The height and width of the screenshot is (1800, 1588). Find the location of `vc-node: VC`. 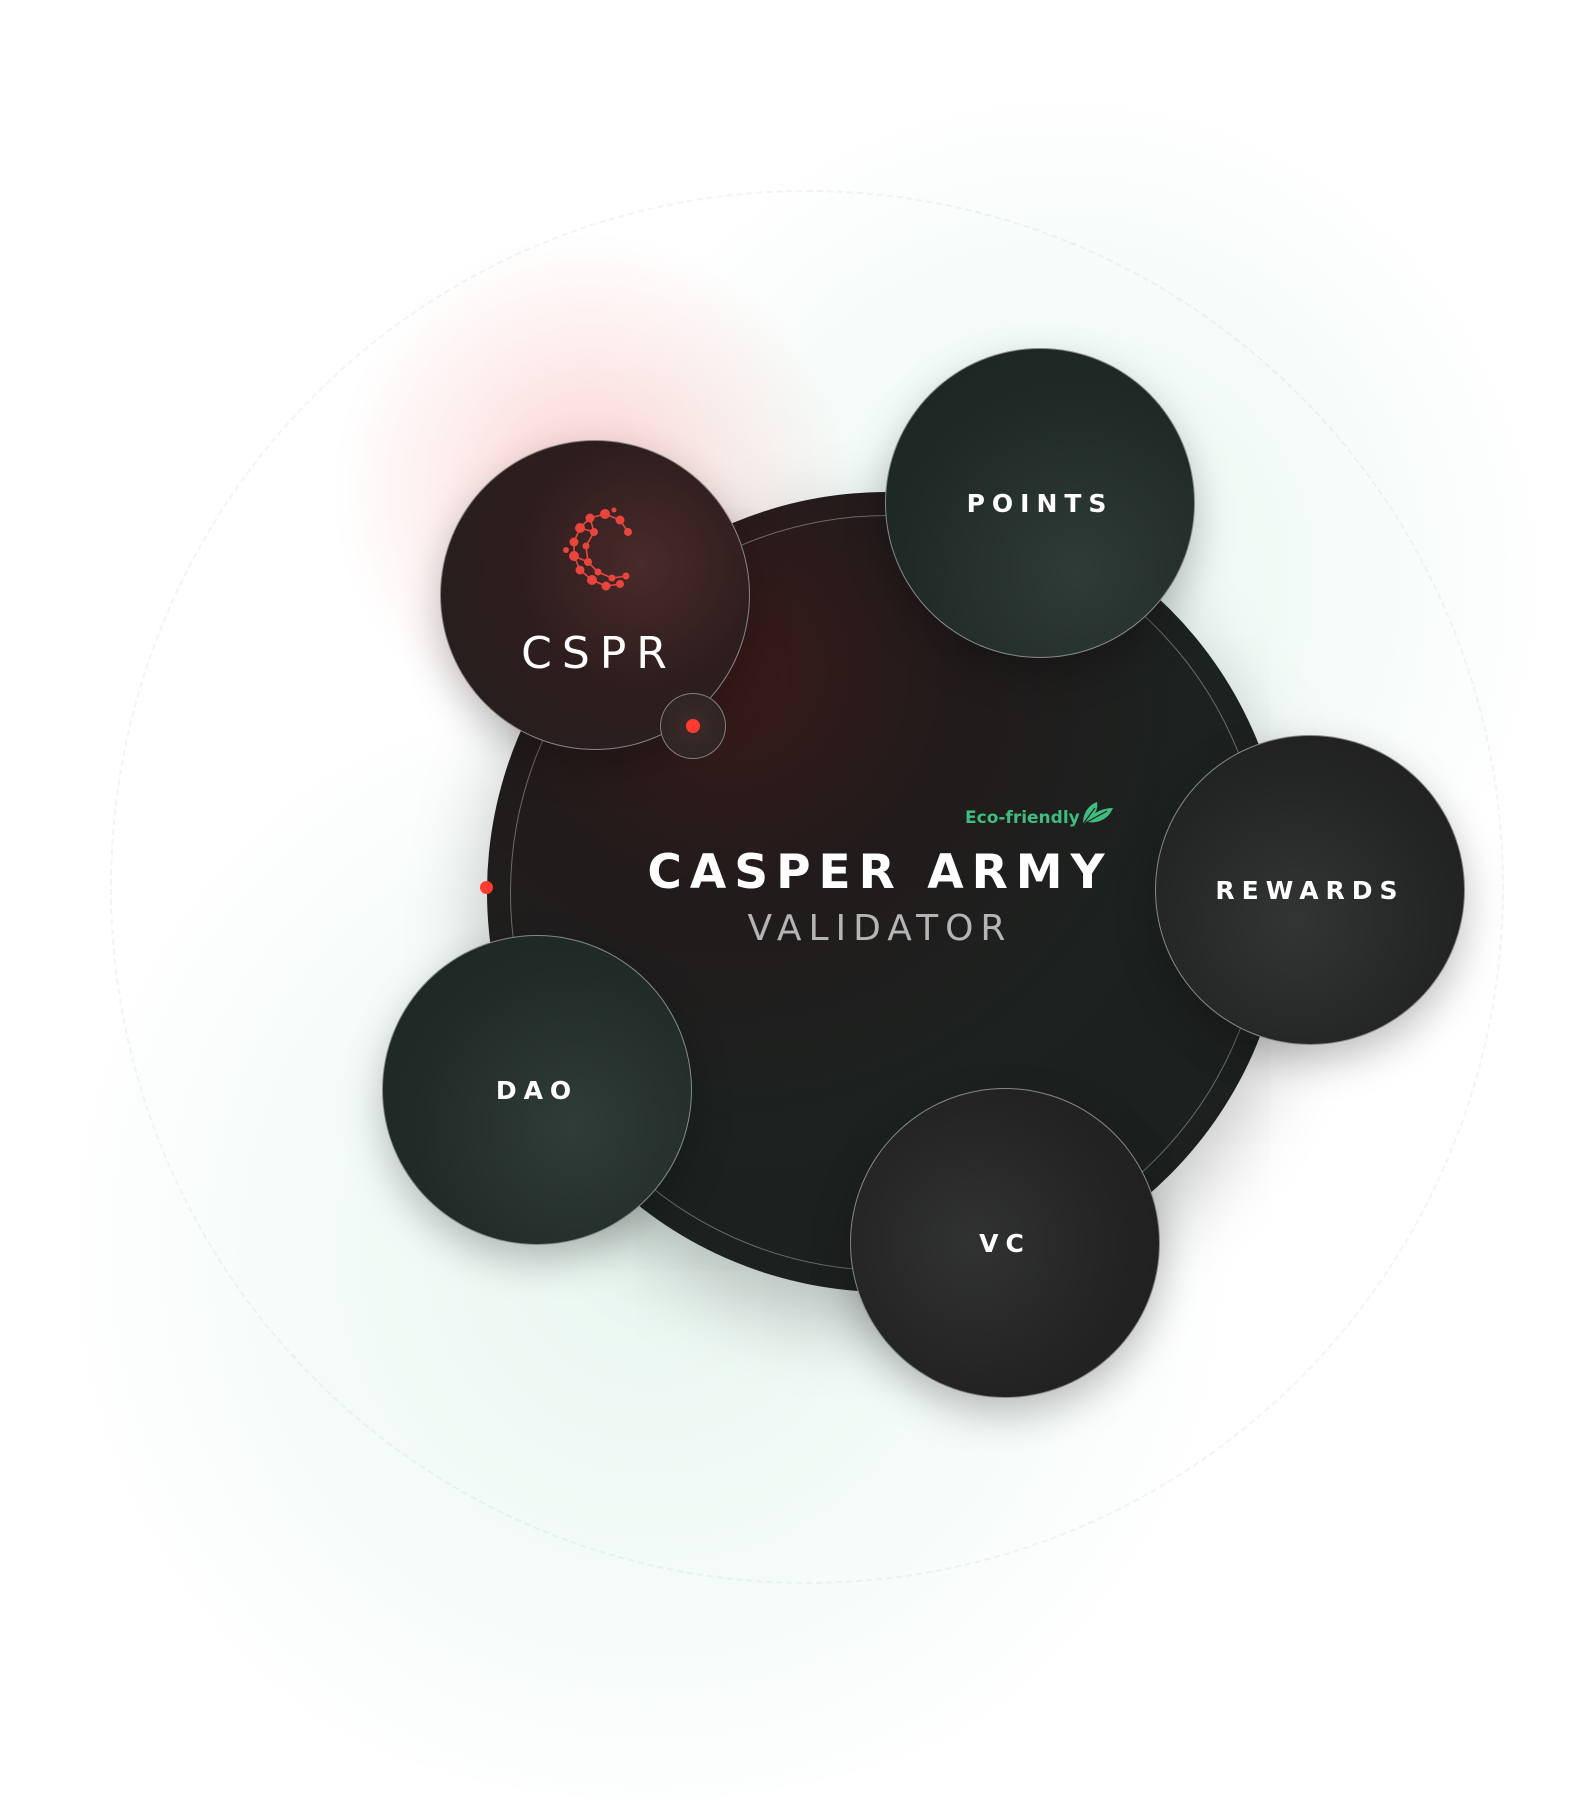

vc-node: VC is located at coordinates (1005, 1243).